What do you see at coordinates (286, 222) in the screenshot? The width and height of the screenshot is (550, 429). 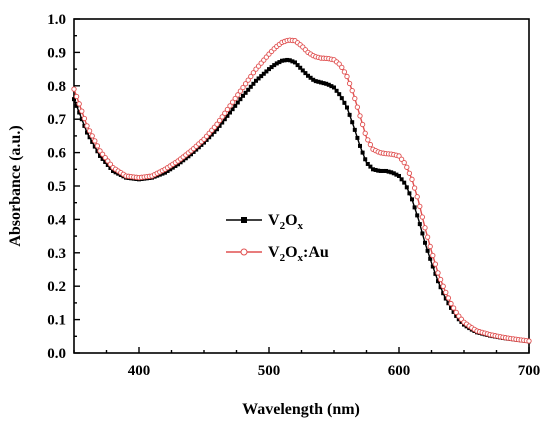 I see `legend-label: V2Ox` at bounding box center [286, 222].